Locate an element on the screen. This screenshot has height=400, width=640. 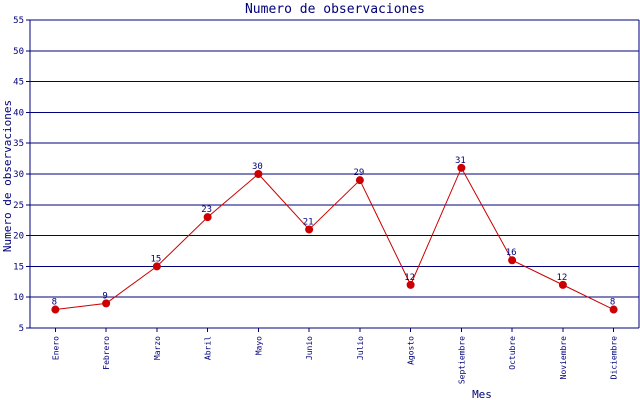
data-label: 9 is located at coordinates (104, 296).